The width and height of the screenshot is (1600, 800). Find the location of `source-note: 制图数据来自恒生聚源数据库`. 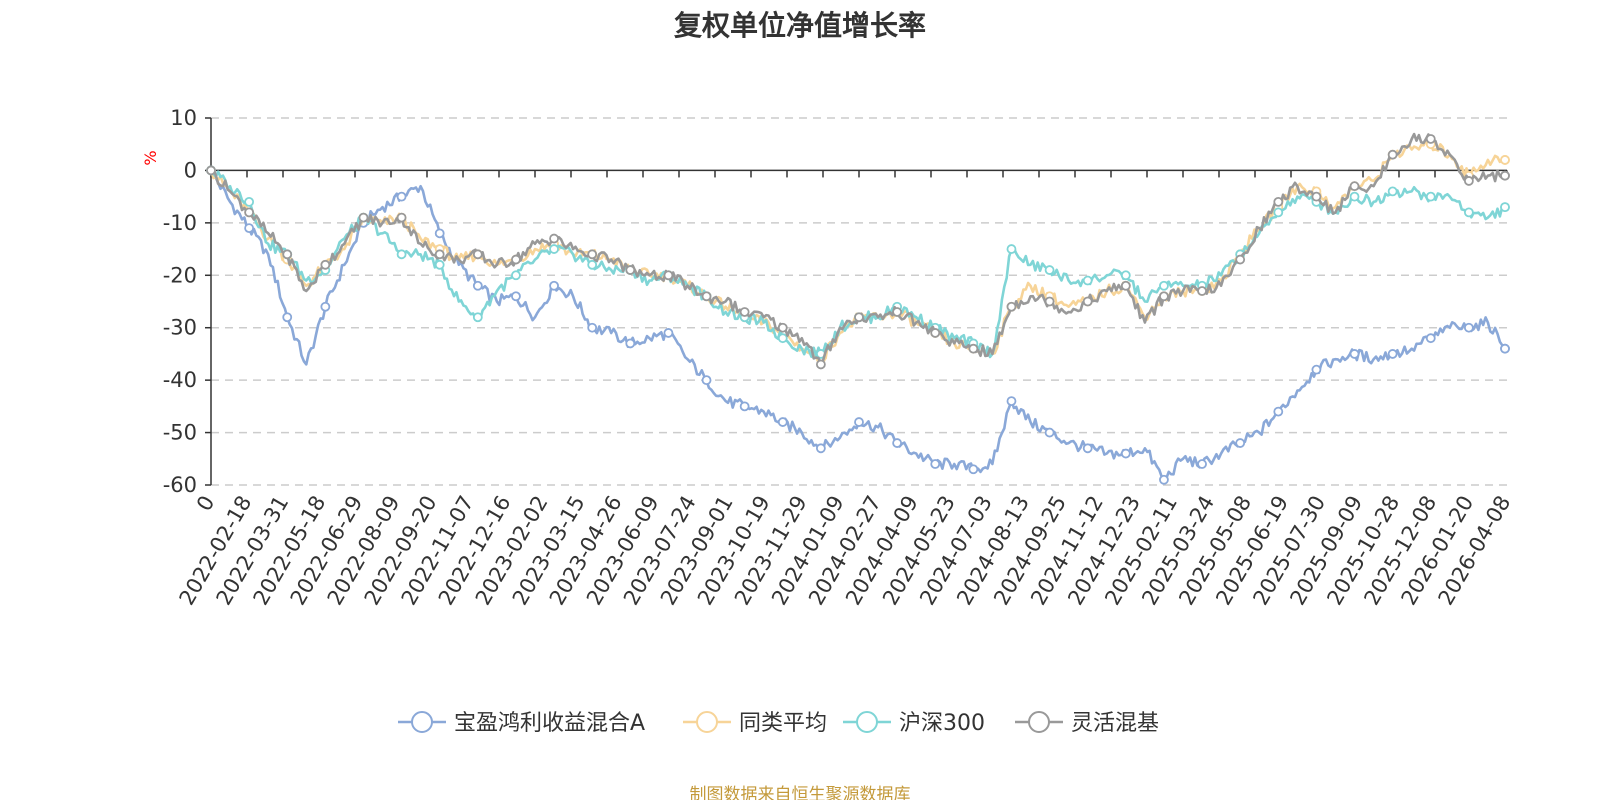

source-note: 制图数据来自恒生聚源数据库 is located at coordinates (800, 792).